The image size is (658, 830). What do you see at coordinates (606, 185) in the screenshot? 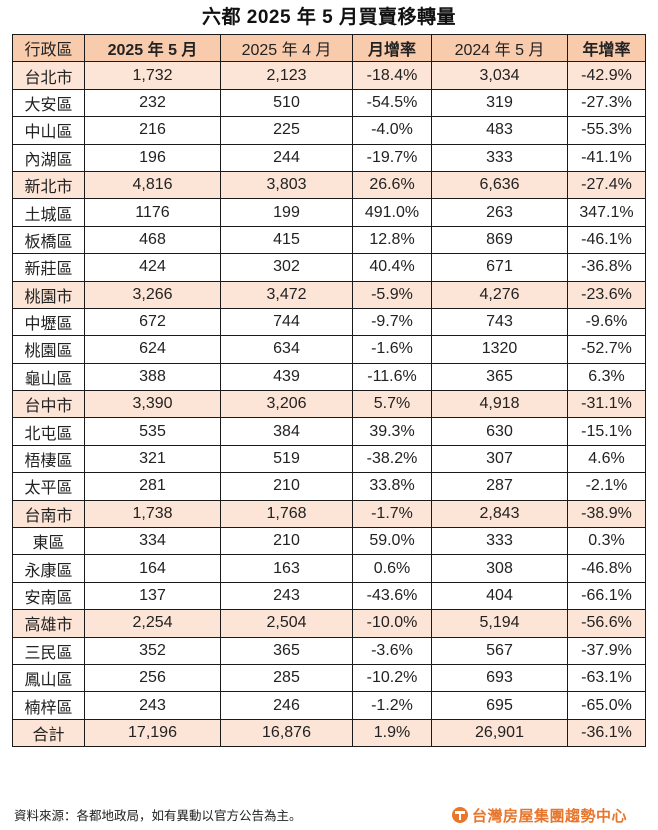
I see `yoy-rate: -27.4%` at bounding box center [606, 185].